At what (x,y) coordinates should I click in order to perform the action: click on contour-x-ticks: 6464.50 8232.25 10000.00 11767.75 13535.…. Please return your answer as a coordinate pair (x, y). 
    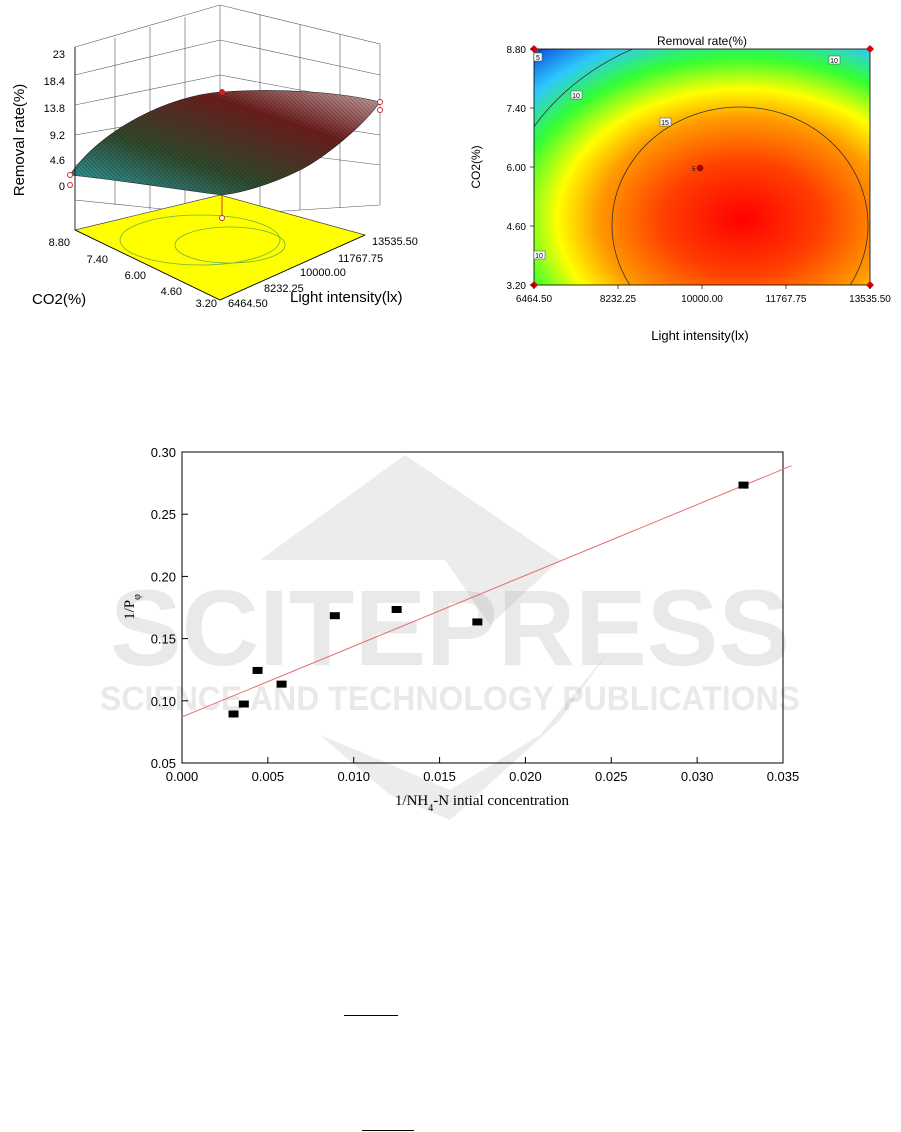
    Looking at the image, I should click on (703, 299).